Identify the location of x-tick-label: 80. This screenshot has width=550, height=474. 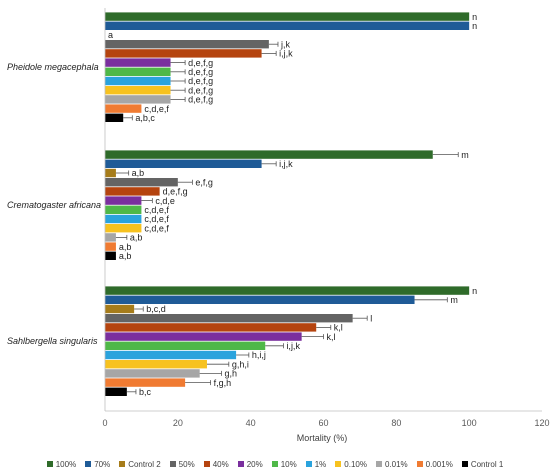
(396, 423).